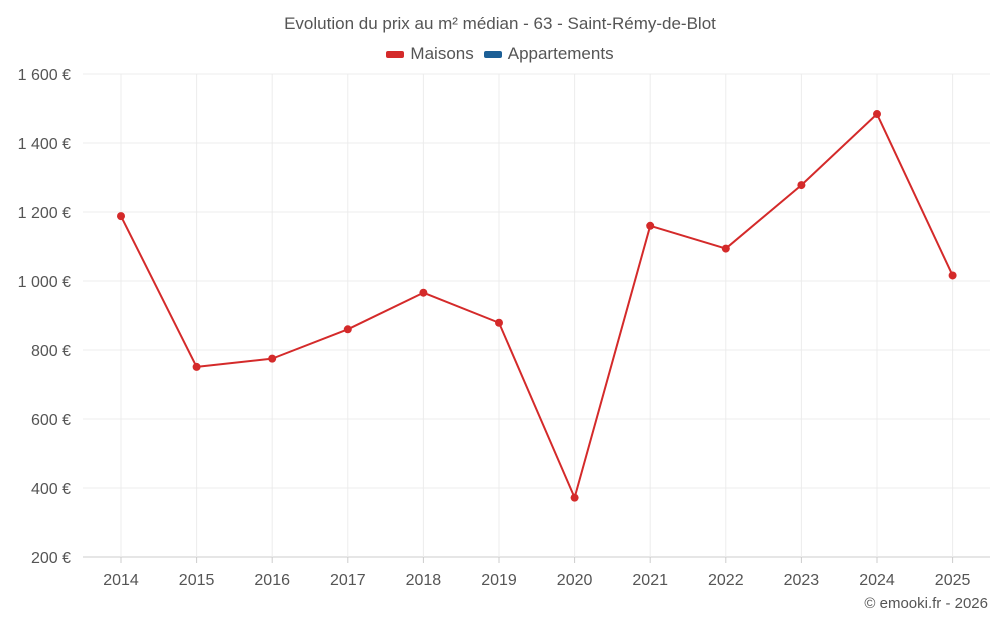 The width and height of the screenshot is (1000, 625). I want to click on legend-item-maisons: Maisons, so click(430, 54).